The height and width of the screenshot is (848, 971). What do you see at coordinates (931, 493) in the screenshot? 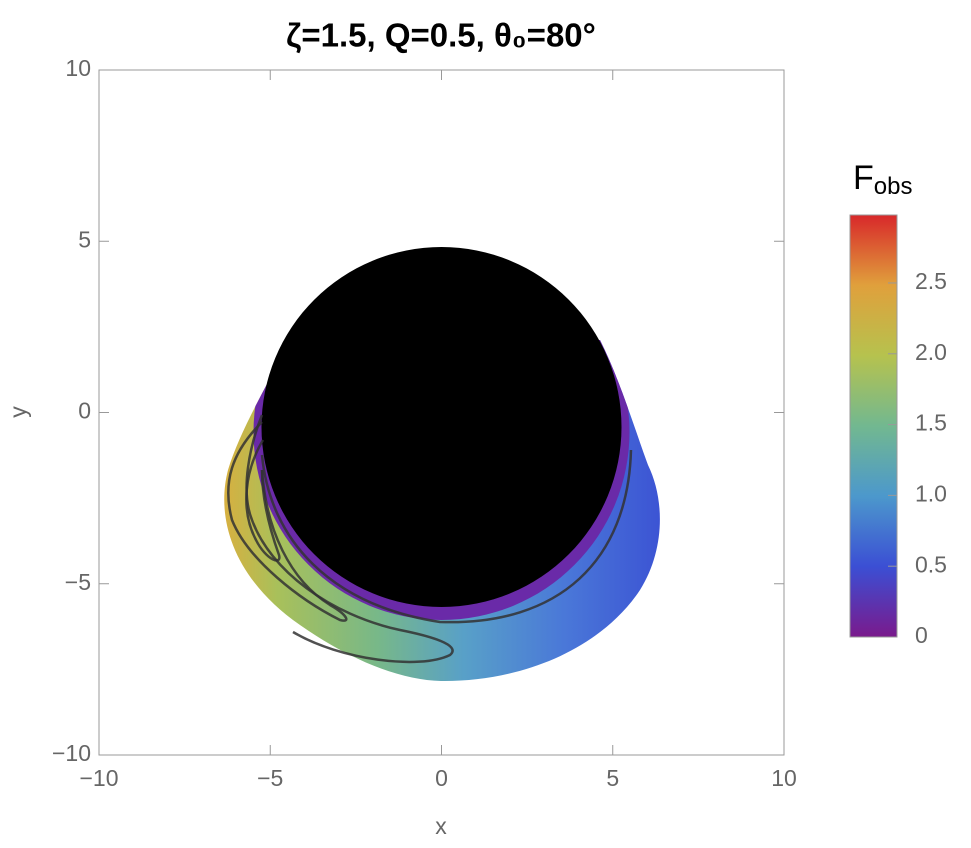
I see `colorbar-tick-label: 1.0` at bounding box center [931, 493].